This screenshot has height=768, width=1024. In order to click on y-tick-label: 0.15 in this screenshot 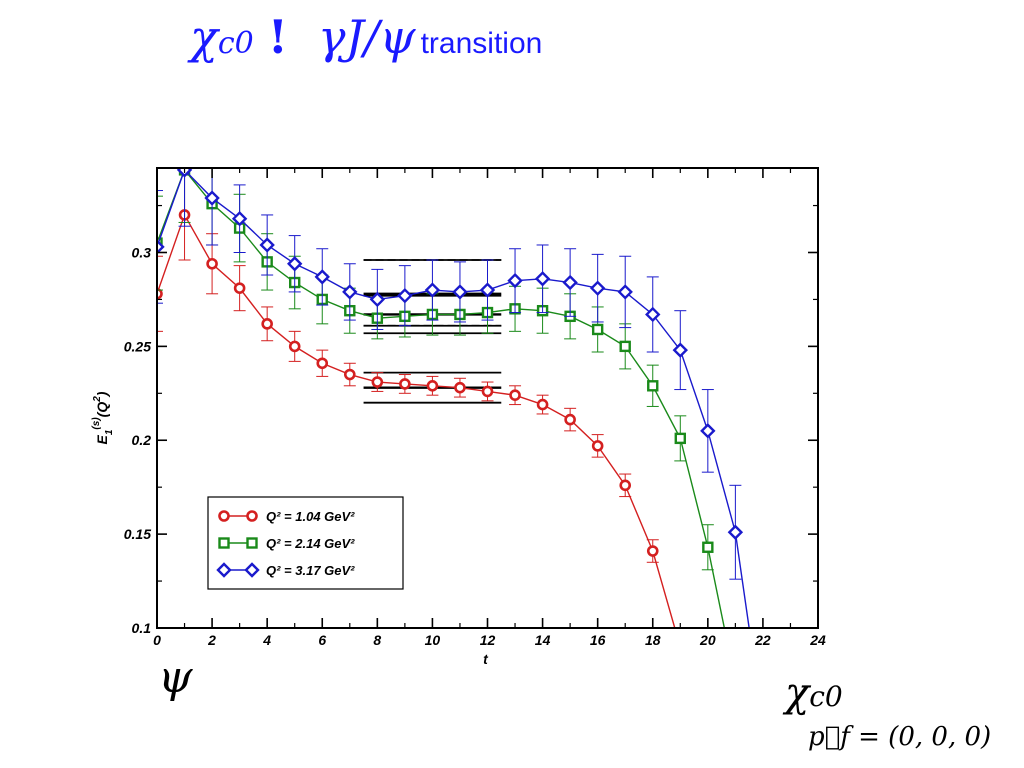, I will do `click(137, 534)`.